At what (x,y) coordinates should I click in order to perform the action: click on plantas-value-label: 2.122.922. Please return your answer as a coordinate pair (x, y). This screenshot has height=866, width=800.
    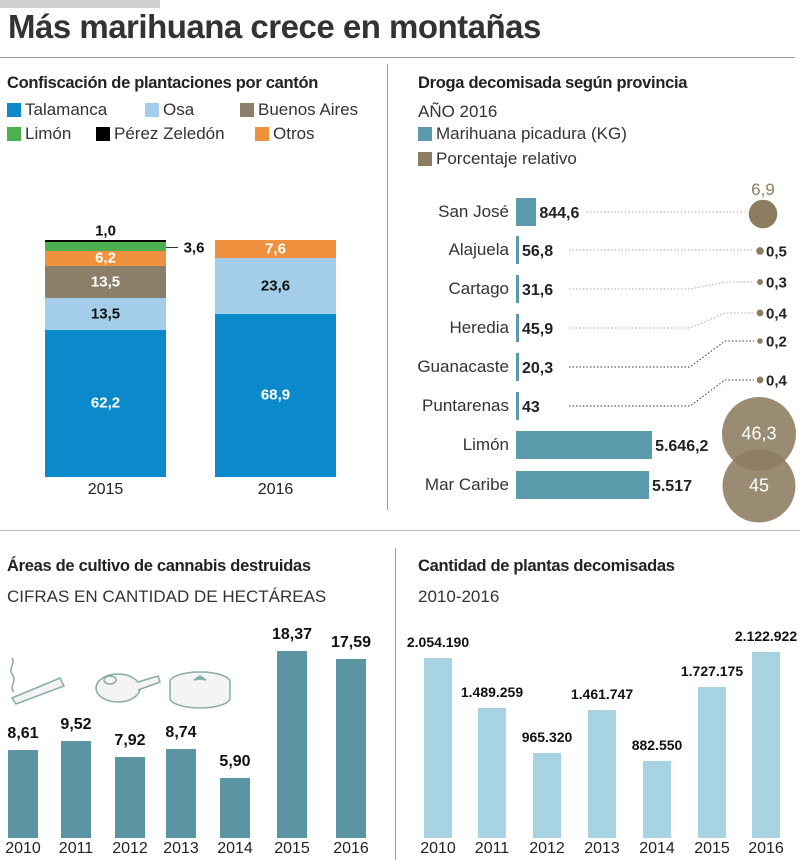
    Looking at the image, I should click on (766, 636).